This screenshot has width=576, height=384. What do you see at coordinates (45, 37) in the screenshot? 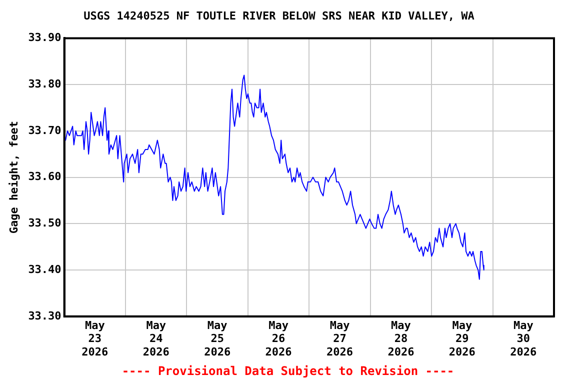
I see `y-tick-label: 33.90` at bounding box center [45, 37].